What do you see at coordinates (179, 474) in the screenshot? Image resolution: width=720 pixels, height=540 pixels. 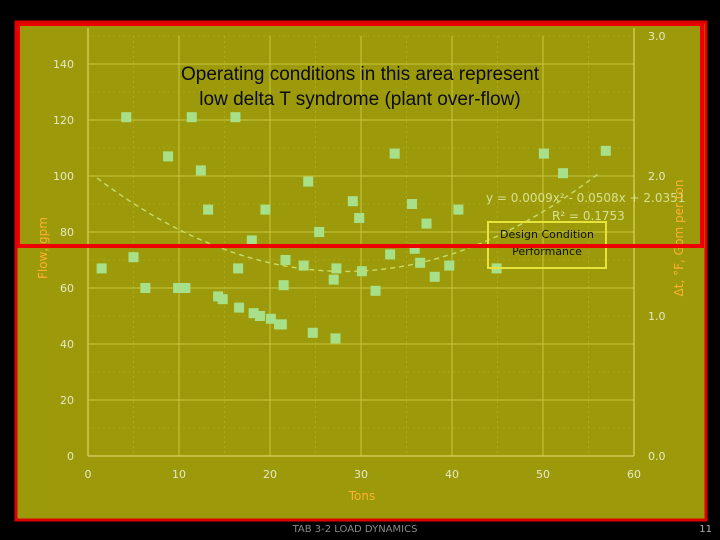 I see `x-tick-label: 10` at bounding box center [179, 474].